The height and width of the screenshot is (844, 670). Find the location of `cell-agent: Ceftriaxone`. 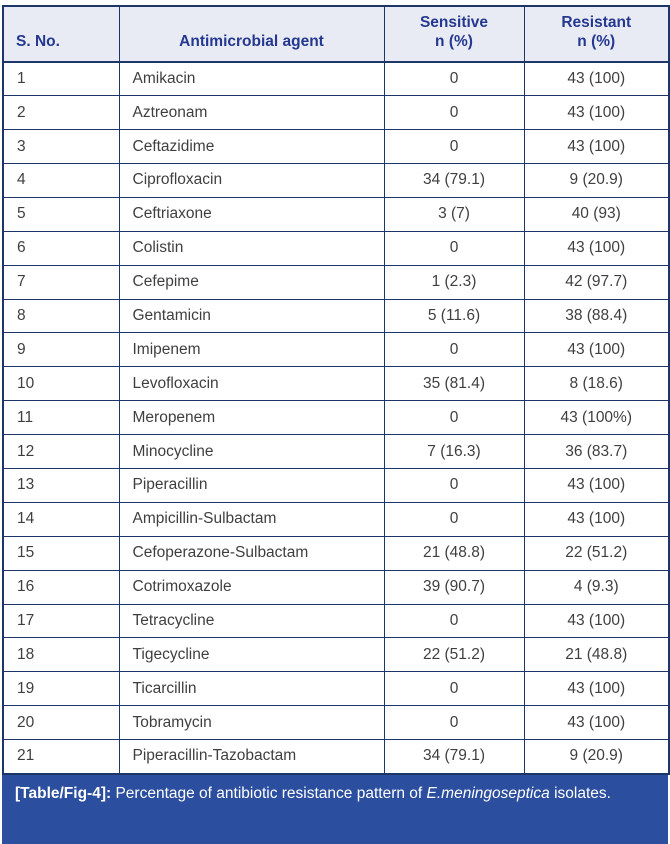

cell-agent: Ceftriaxone is located at coordinates (251, 214).